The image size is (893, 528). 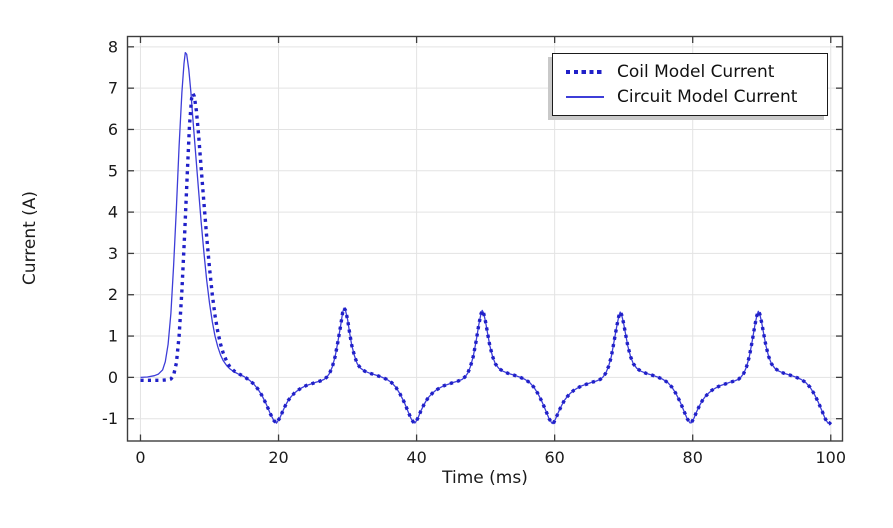 I want to click on x-tick-label: 100, so click(x=830, y=457).